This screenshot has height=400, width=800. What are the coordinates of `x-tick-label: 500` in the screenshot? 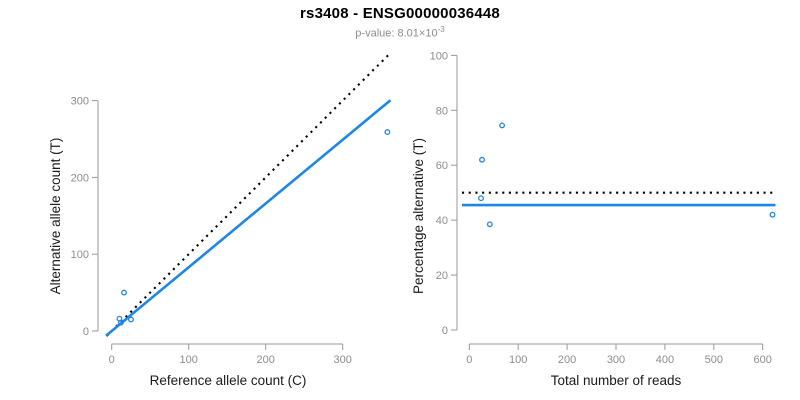 It's located at (714, 360).